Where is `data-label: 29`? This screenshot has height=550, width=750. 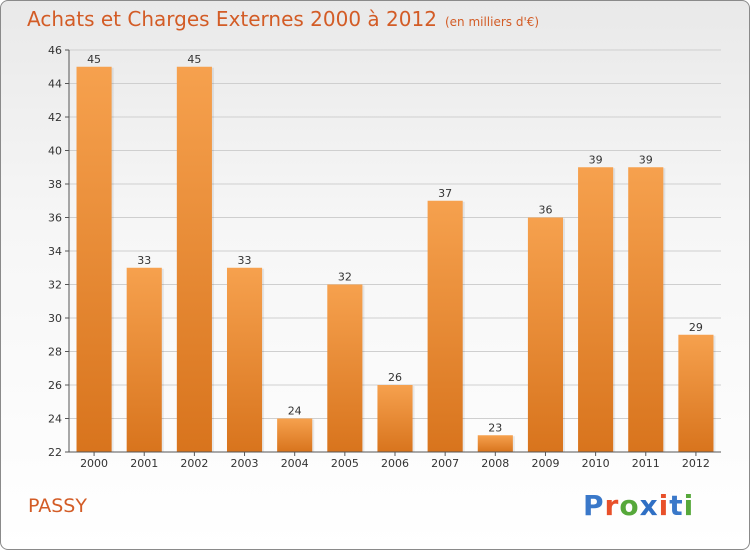 data-label: 29 is located at coordinates (696, 327).